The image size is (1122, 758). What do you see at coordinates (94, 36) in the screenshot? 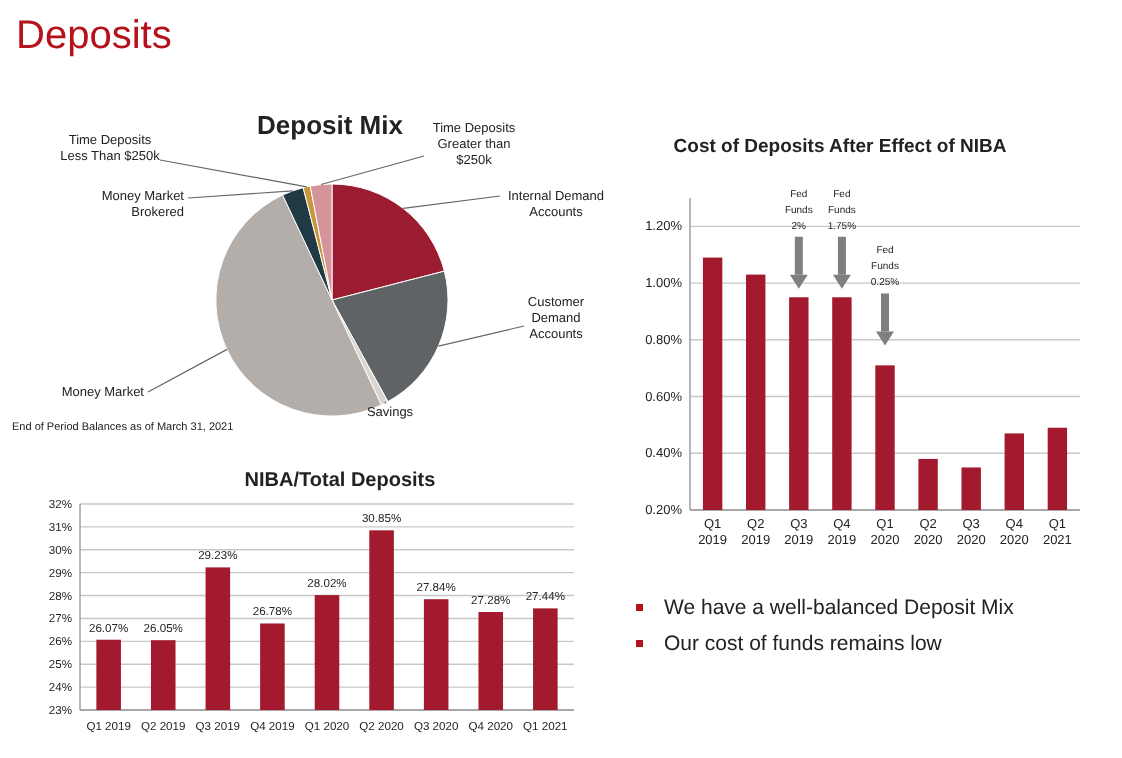
I see `text: Deposits` at bounding box center [94, 36].